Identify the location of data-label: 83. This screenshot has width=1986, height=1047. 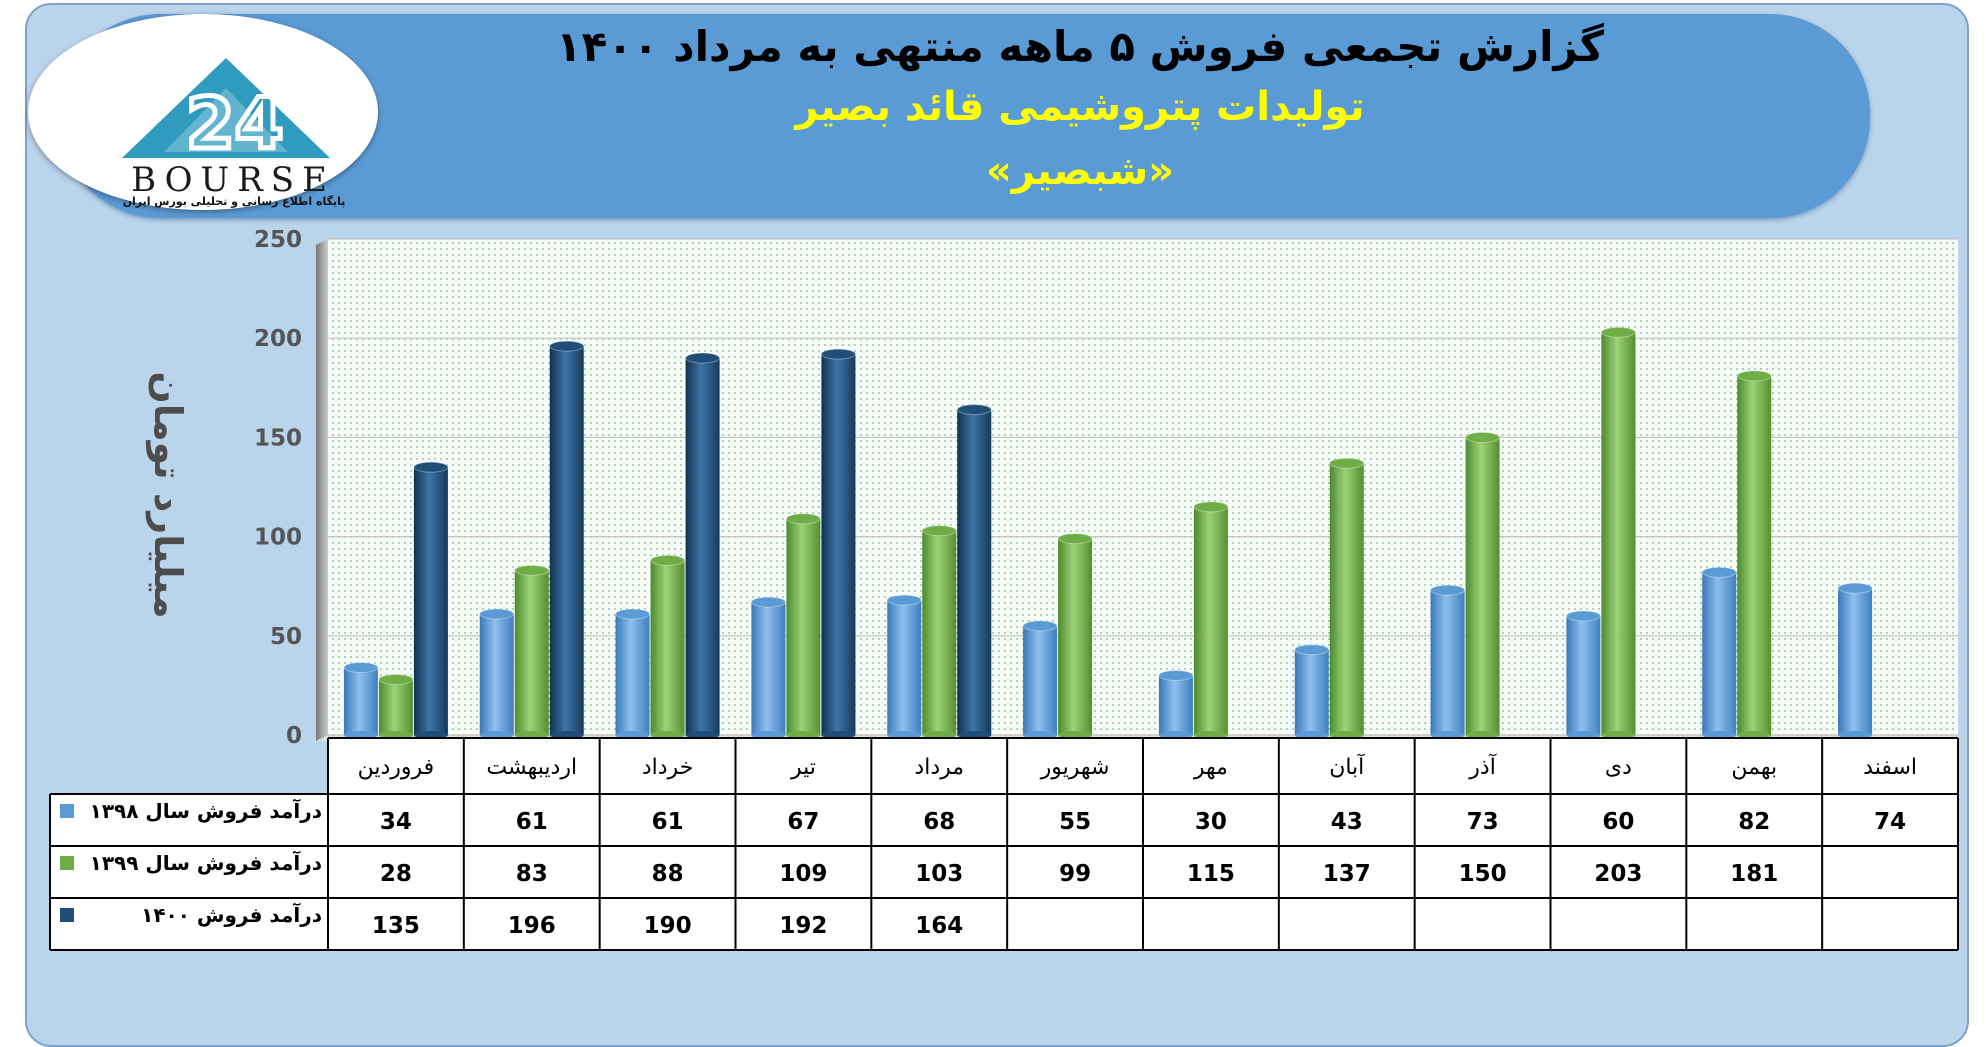
(532, 874).